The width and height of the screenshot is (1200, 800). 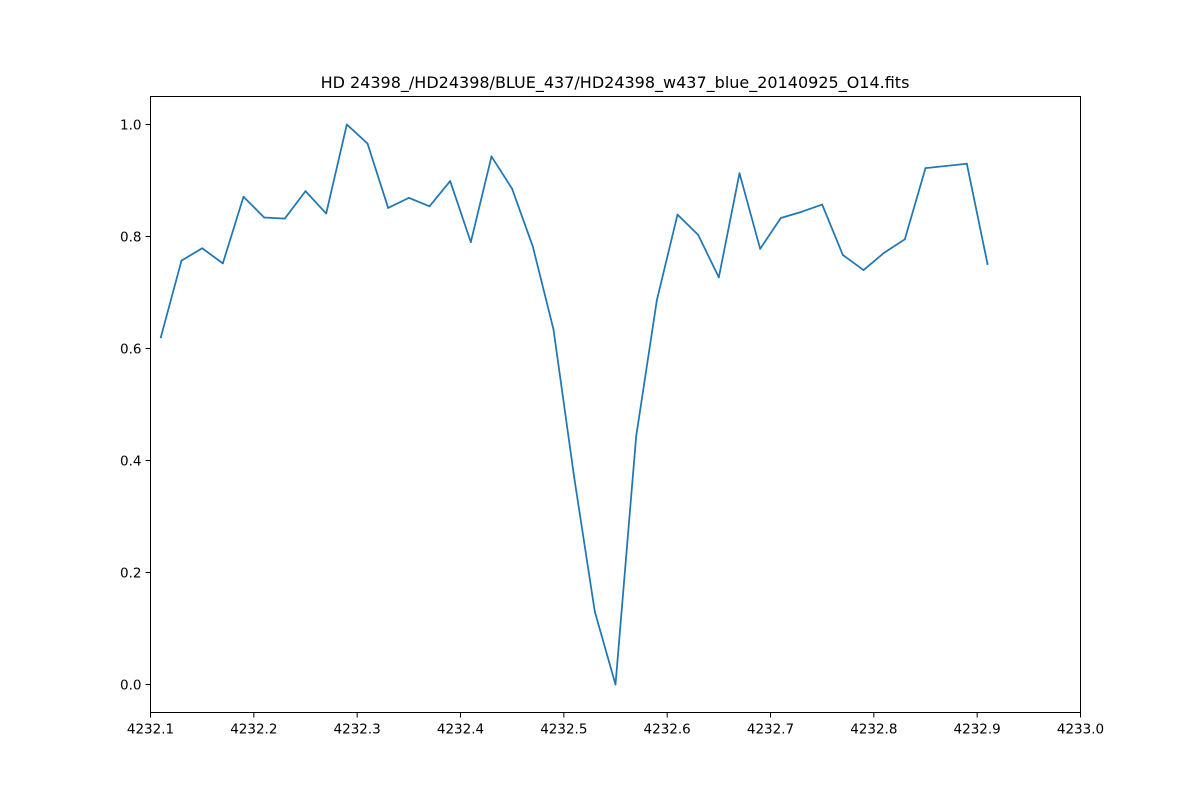 What do you see at coordinates (460, 730) in the screenshot?
I see `x-tick-label: 4232.4` at bounding box center [460, 730].